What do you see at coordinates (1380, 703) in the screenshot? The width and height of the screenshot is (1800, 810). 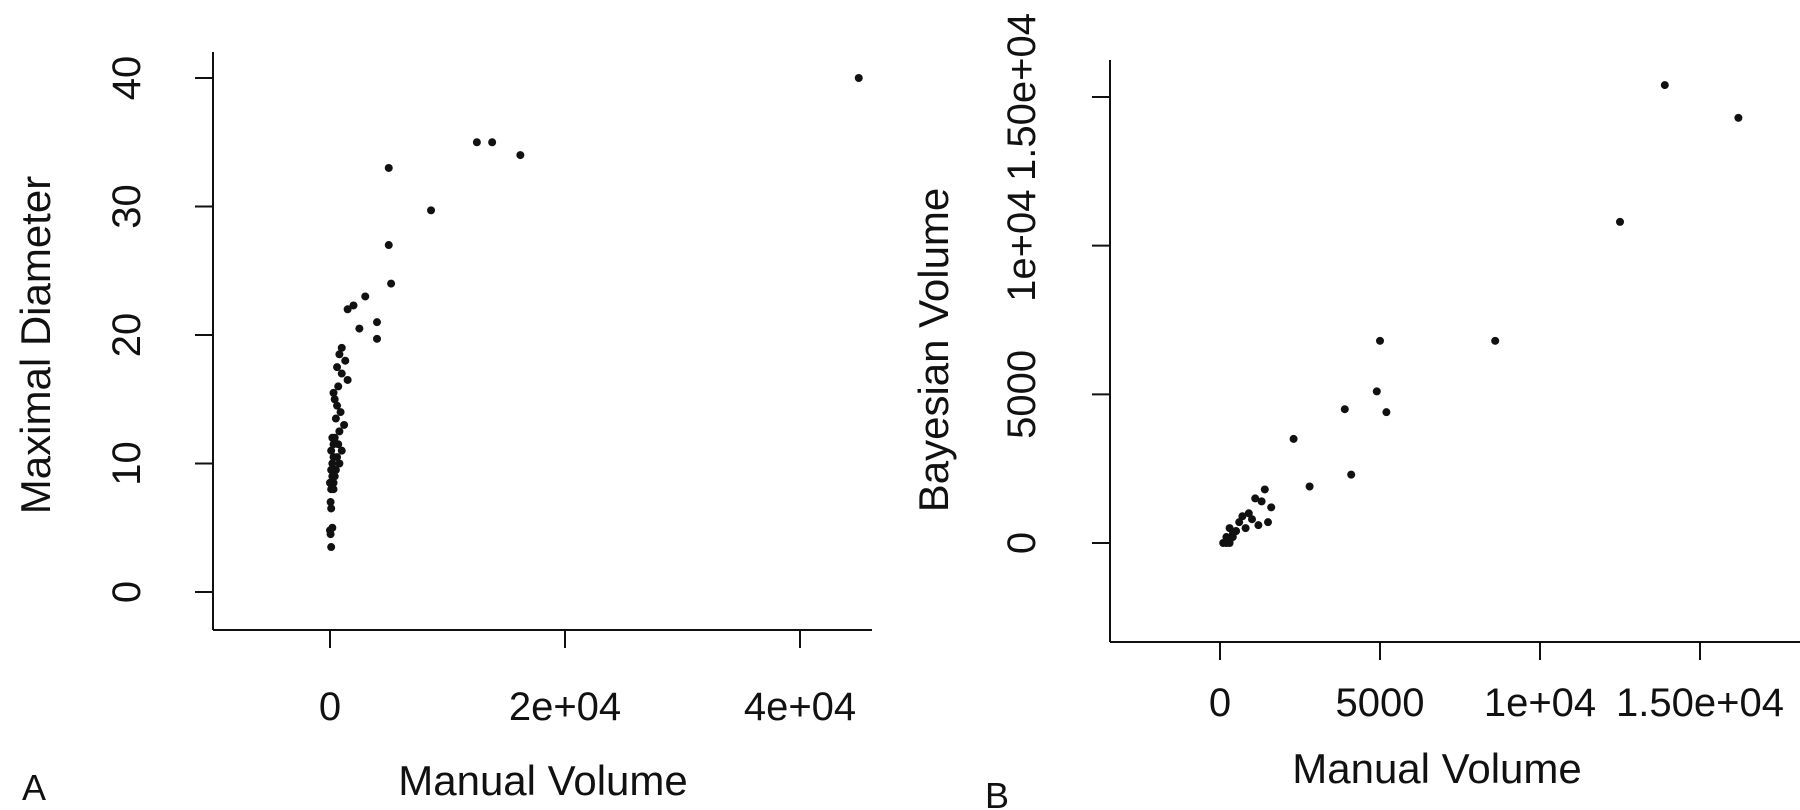 I see `panel-b-x-tick-label: 5000` at bounding box center [1380, 703].